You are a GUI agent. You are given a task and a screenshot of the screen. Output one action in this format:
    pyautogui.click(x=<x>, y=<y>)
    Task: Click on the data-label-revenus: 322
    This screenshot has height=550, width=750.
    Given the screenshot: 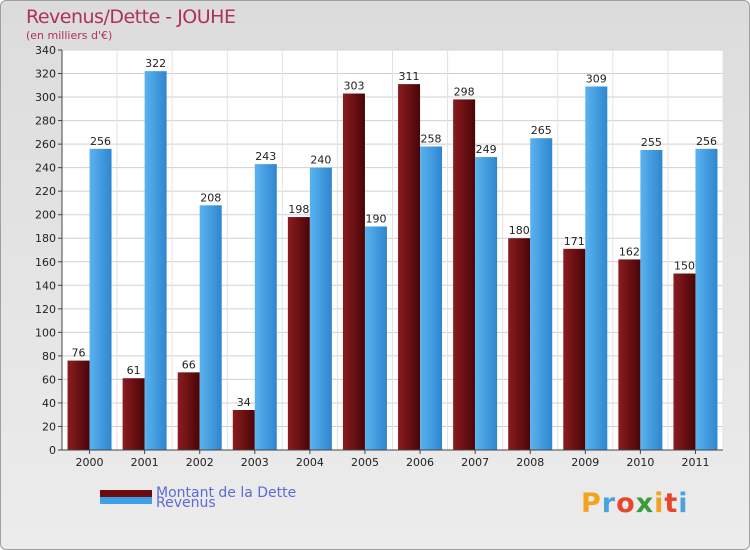 What is the action you would take?
    pyautogui.click(x=155, y=63)
    